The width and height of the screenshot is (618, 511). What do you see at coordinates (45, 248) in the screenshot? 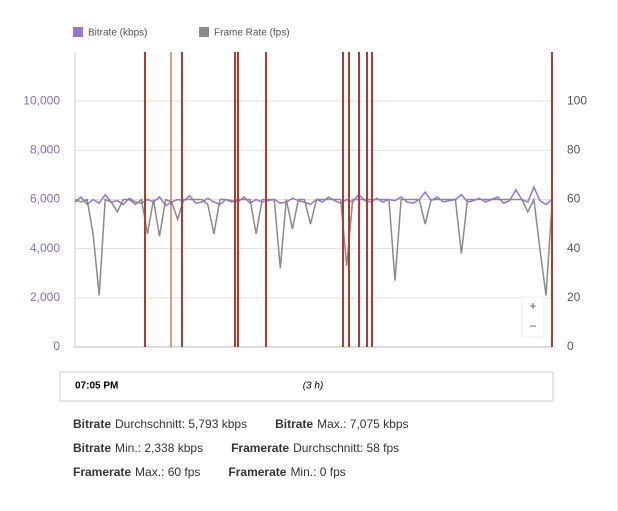
I see `y-tick-label: 4,000` at bounding box center [45, 248].